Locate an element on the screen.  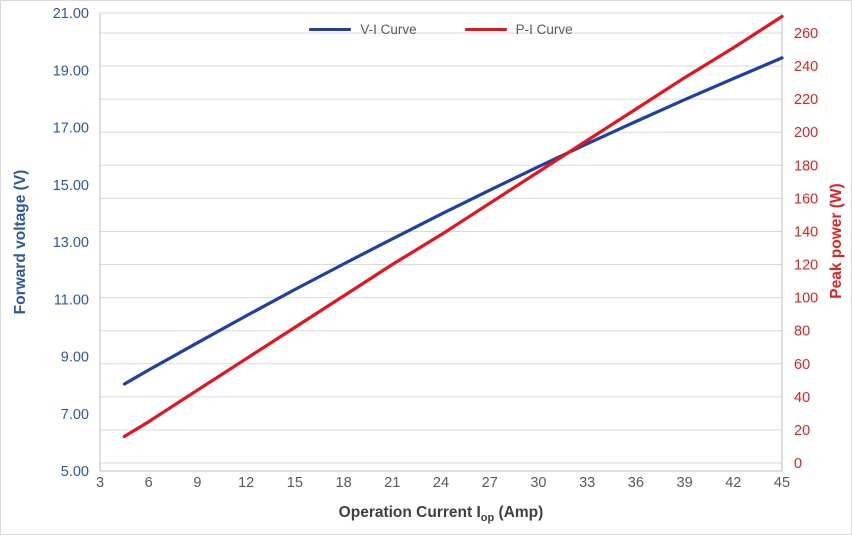
x-axis-tick-label: 9 is located at coordinates (197, 483).